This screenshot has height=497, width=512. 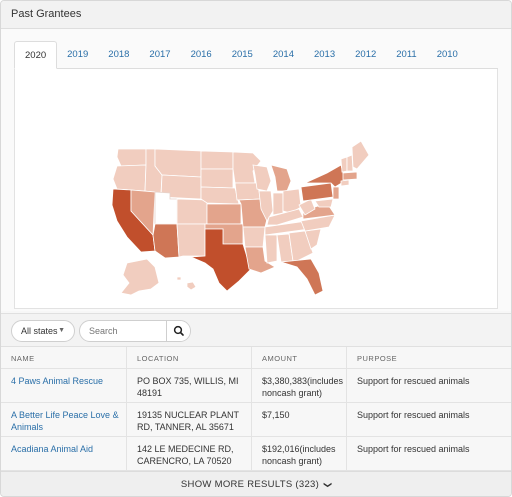 What do you see at coordinates (129, 178) in the screenshot?
I see `state-oregon` at bounding box center [129, 178].